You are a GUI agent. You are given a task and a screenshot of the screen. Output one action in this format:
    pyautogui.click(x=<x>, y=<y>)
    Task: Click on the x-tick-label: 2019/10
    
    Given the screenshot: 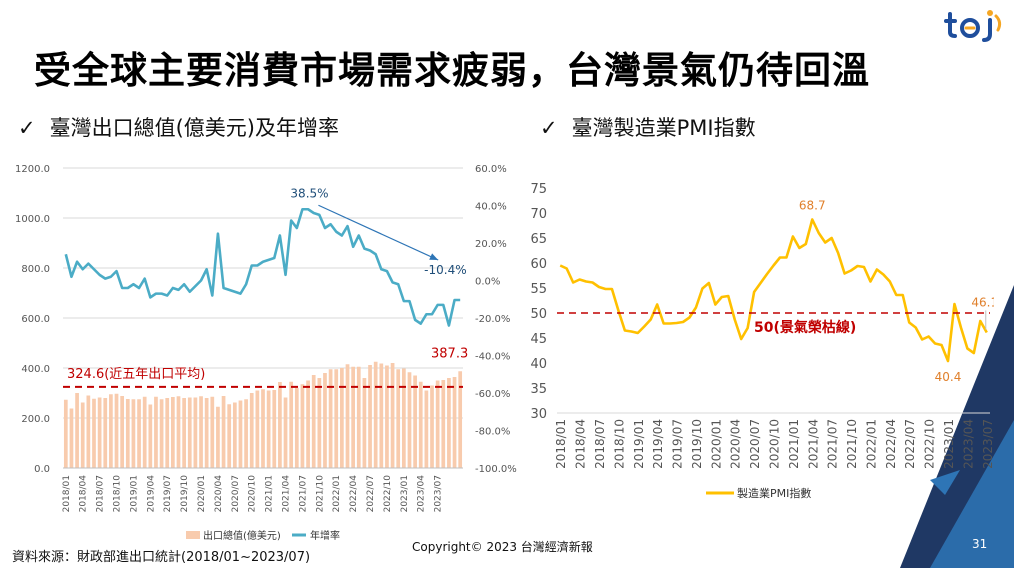 What is the action you would take?
    pyautogui.click(x=185, y=494)
    